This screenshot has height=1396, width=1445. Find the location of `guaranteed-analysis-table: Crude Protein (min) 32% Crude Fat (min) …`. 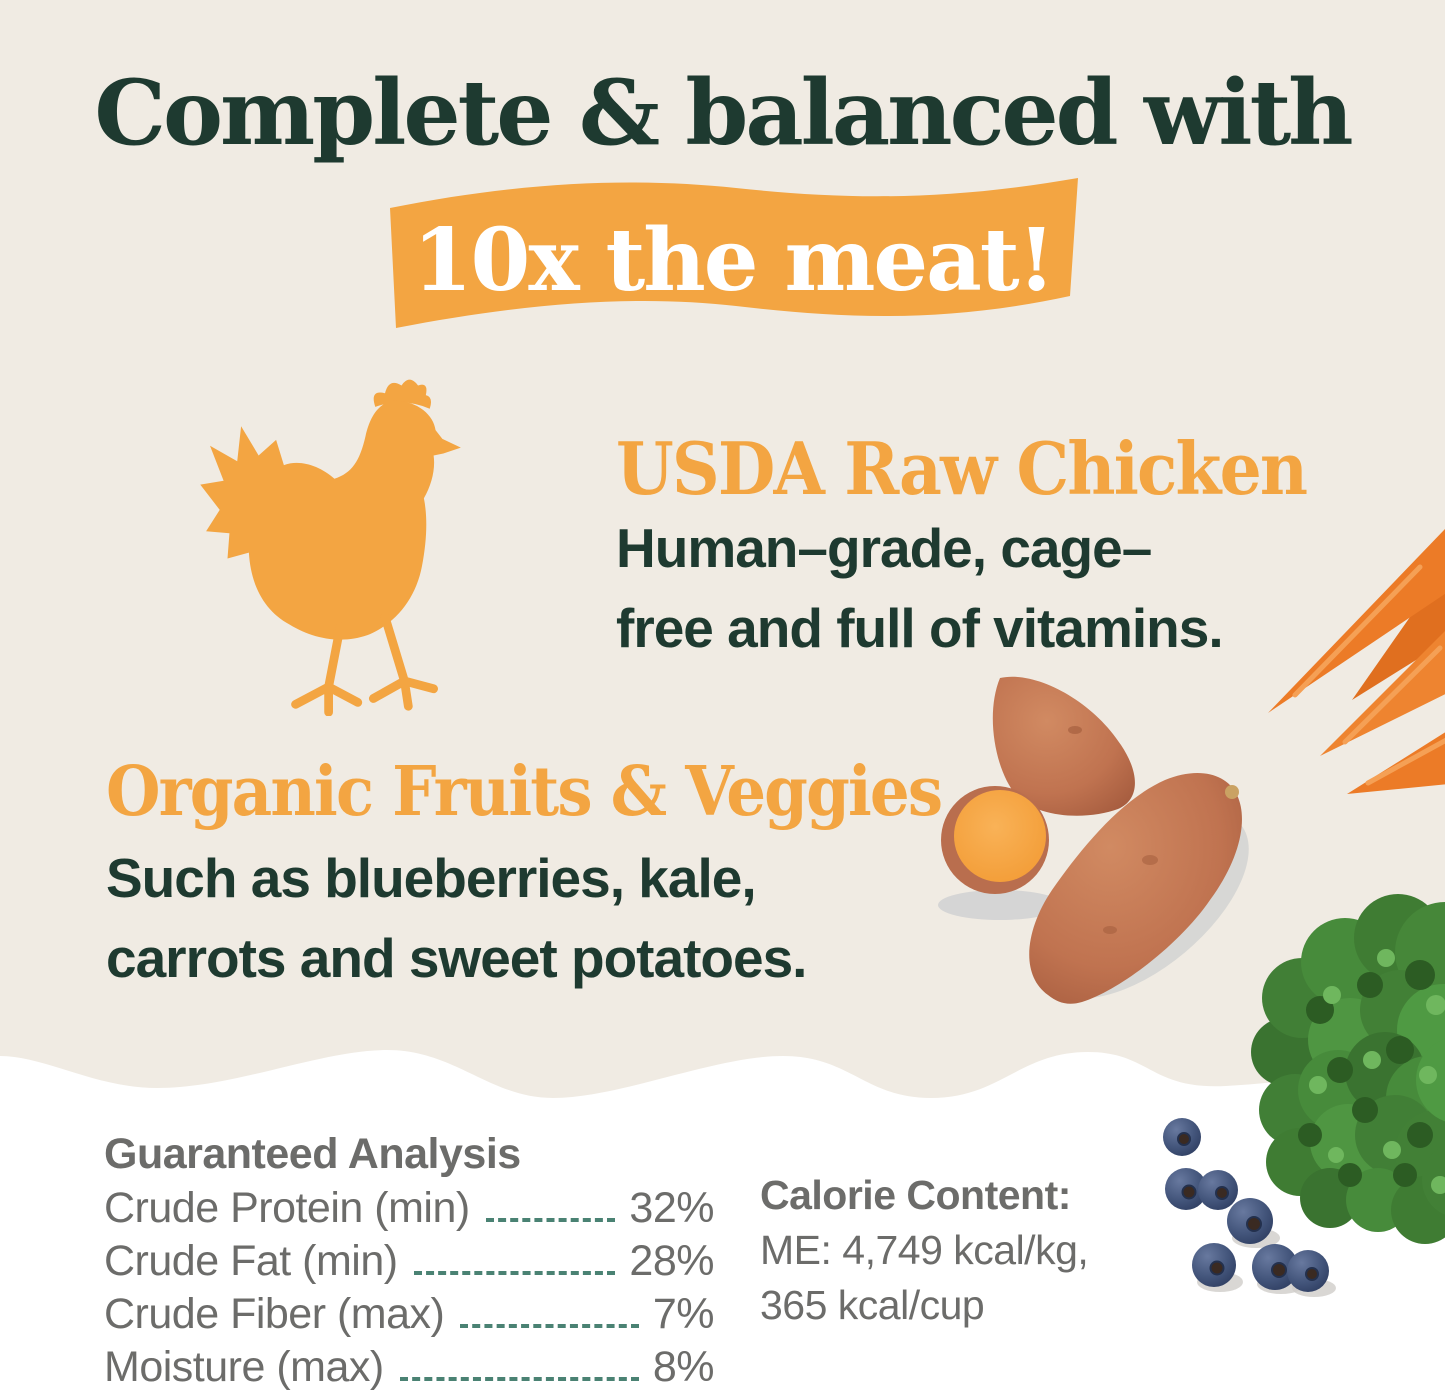

guaranteed-analysis-table: Crude Protein (min) 32% Crude Fat (min) … is located at coordinates (409, 1290).